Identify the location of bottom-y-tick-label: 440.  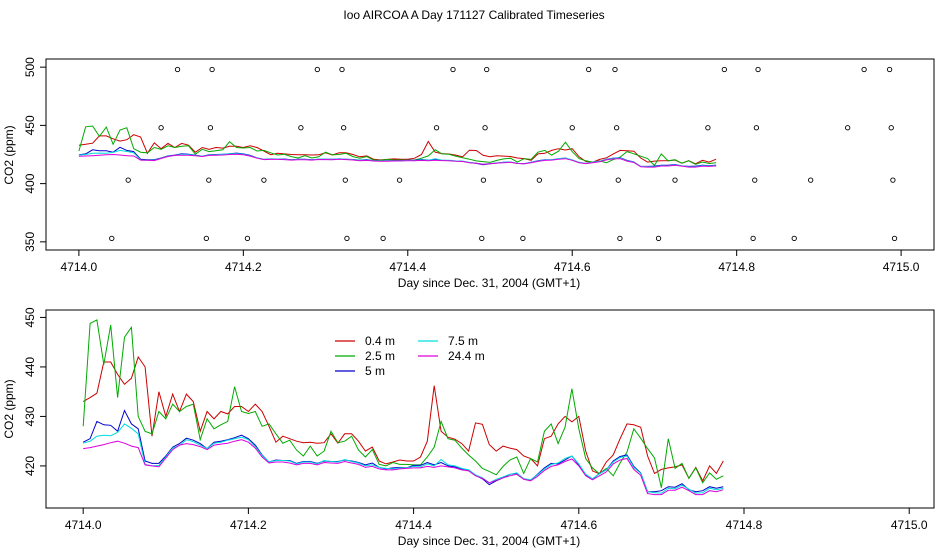
(30, 367).